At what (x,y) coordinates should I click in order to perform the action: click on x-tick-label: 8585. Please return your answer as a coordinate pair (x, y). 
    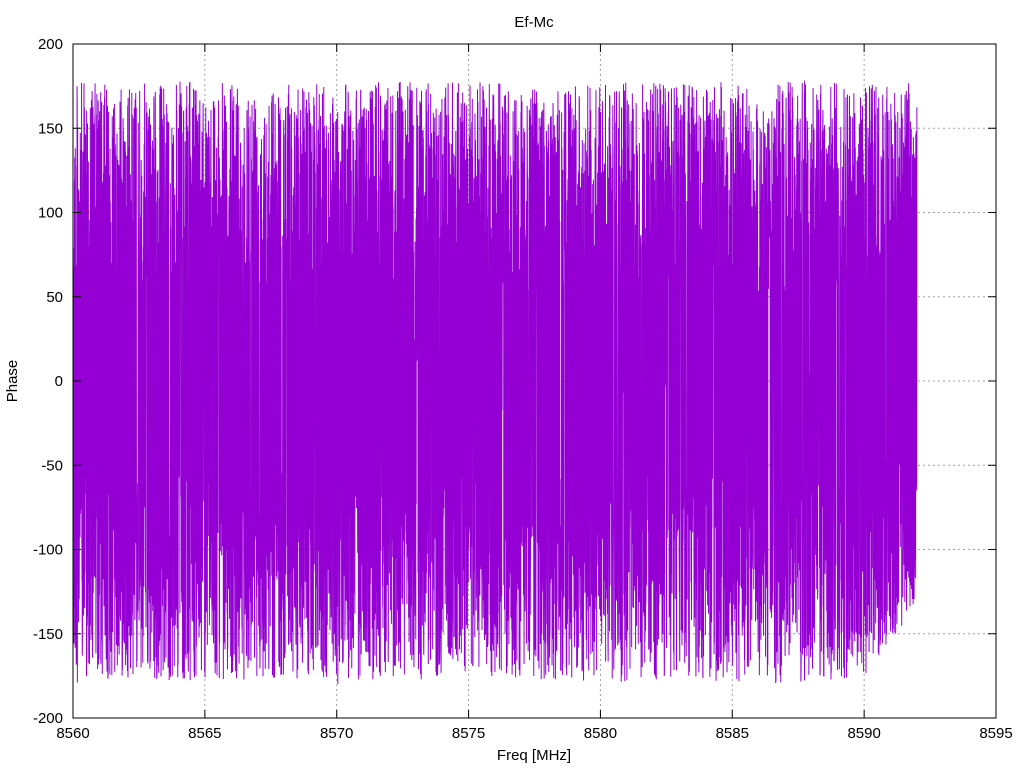
    Looking at the image, I should click on (732, 733).